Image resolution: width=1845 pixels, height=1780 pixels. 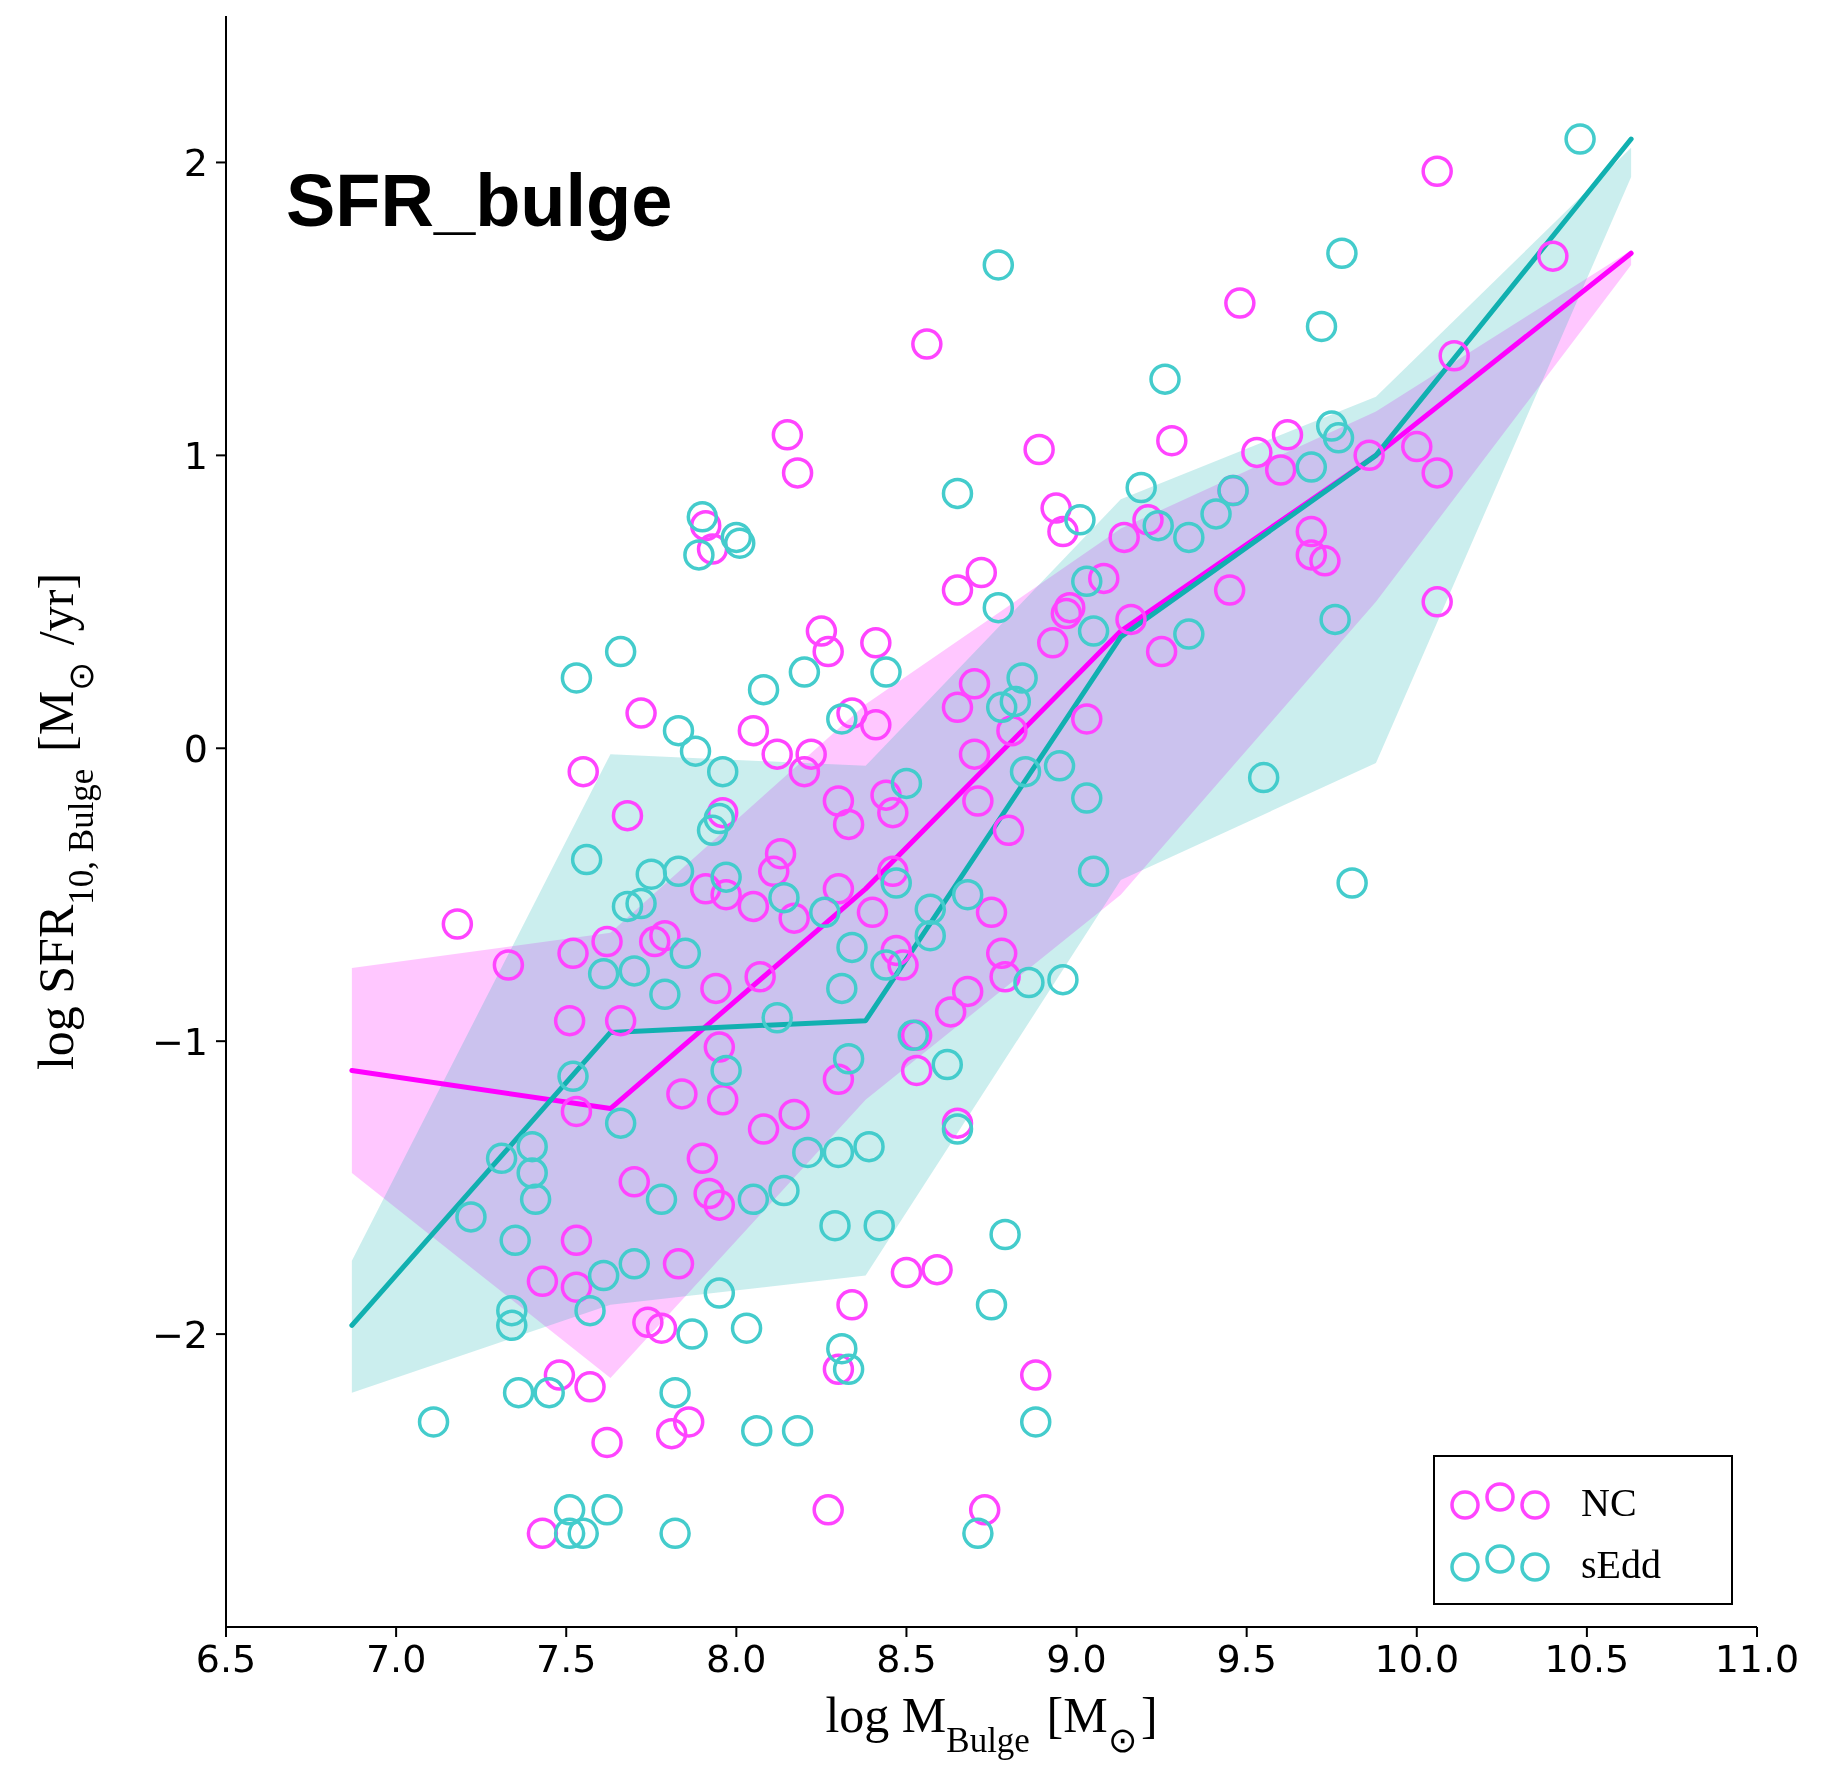 I want to click on legend-label: NC, so click(x=1609, y=1502).